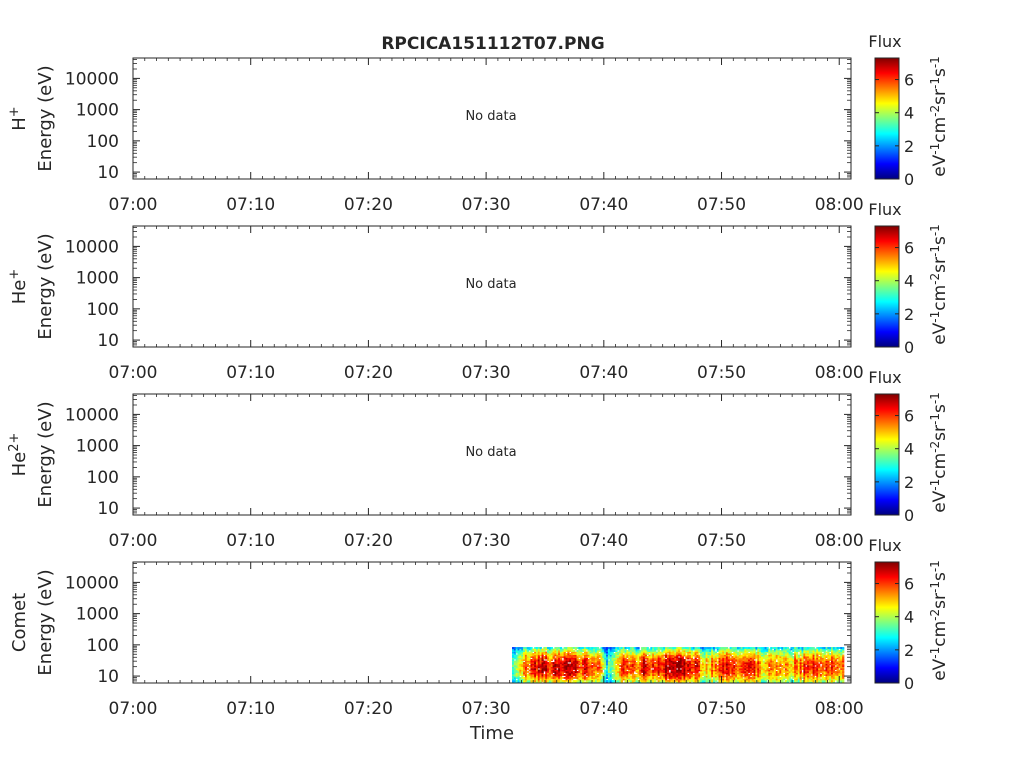  What do you see at coordinates (133, 205) in the screenshot?
I see `x-tick-label: 07:00` at bounding box center [133, 205].